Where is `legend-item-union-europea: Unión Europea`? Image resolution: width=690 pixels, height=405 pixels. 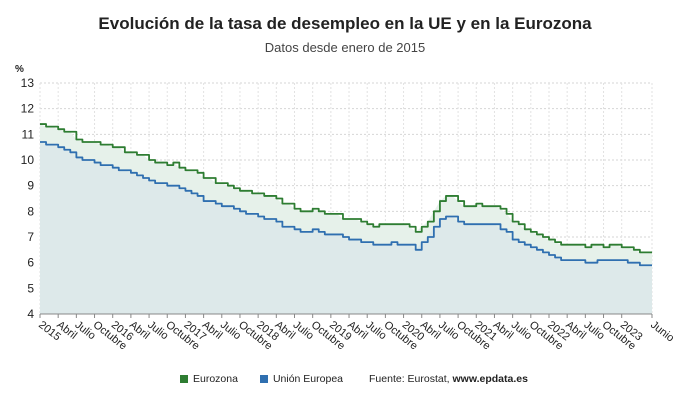 legend-item-union-europea: Unión Europea is located at coordinates (301, 379).